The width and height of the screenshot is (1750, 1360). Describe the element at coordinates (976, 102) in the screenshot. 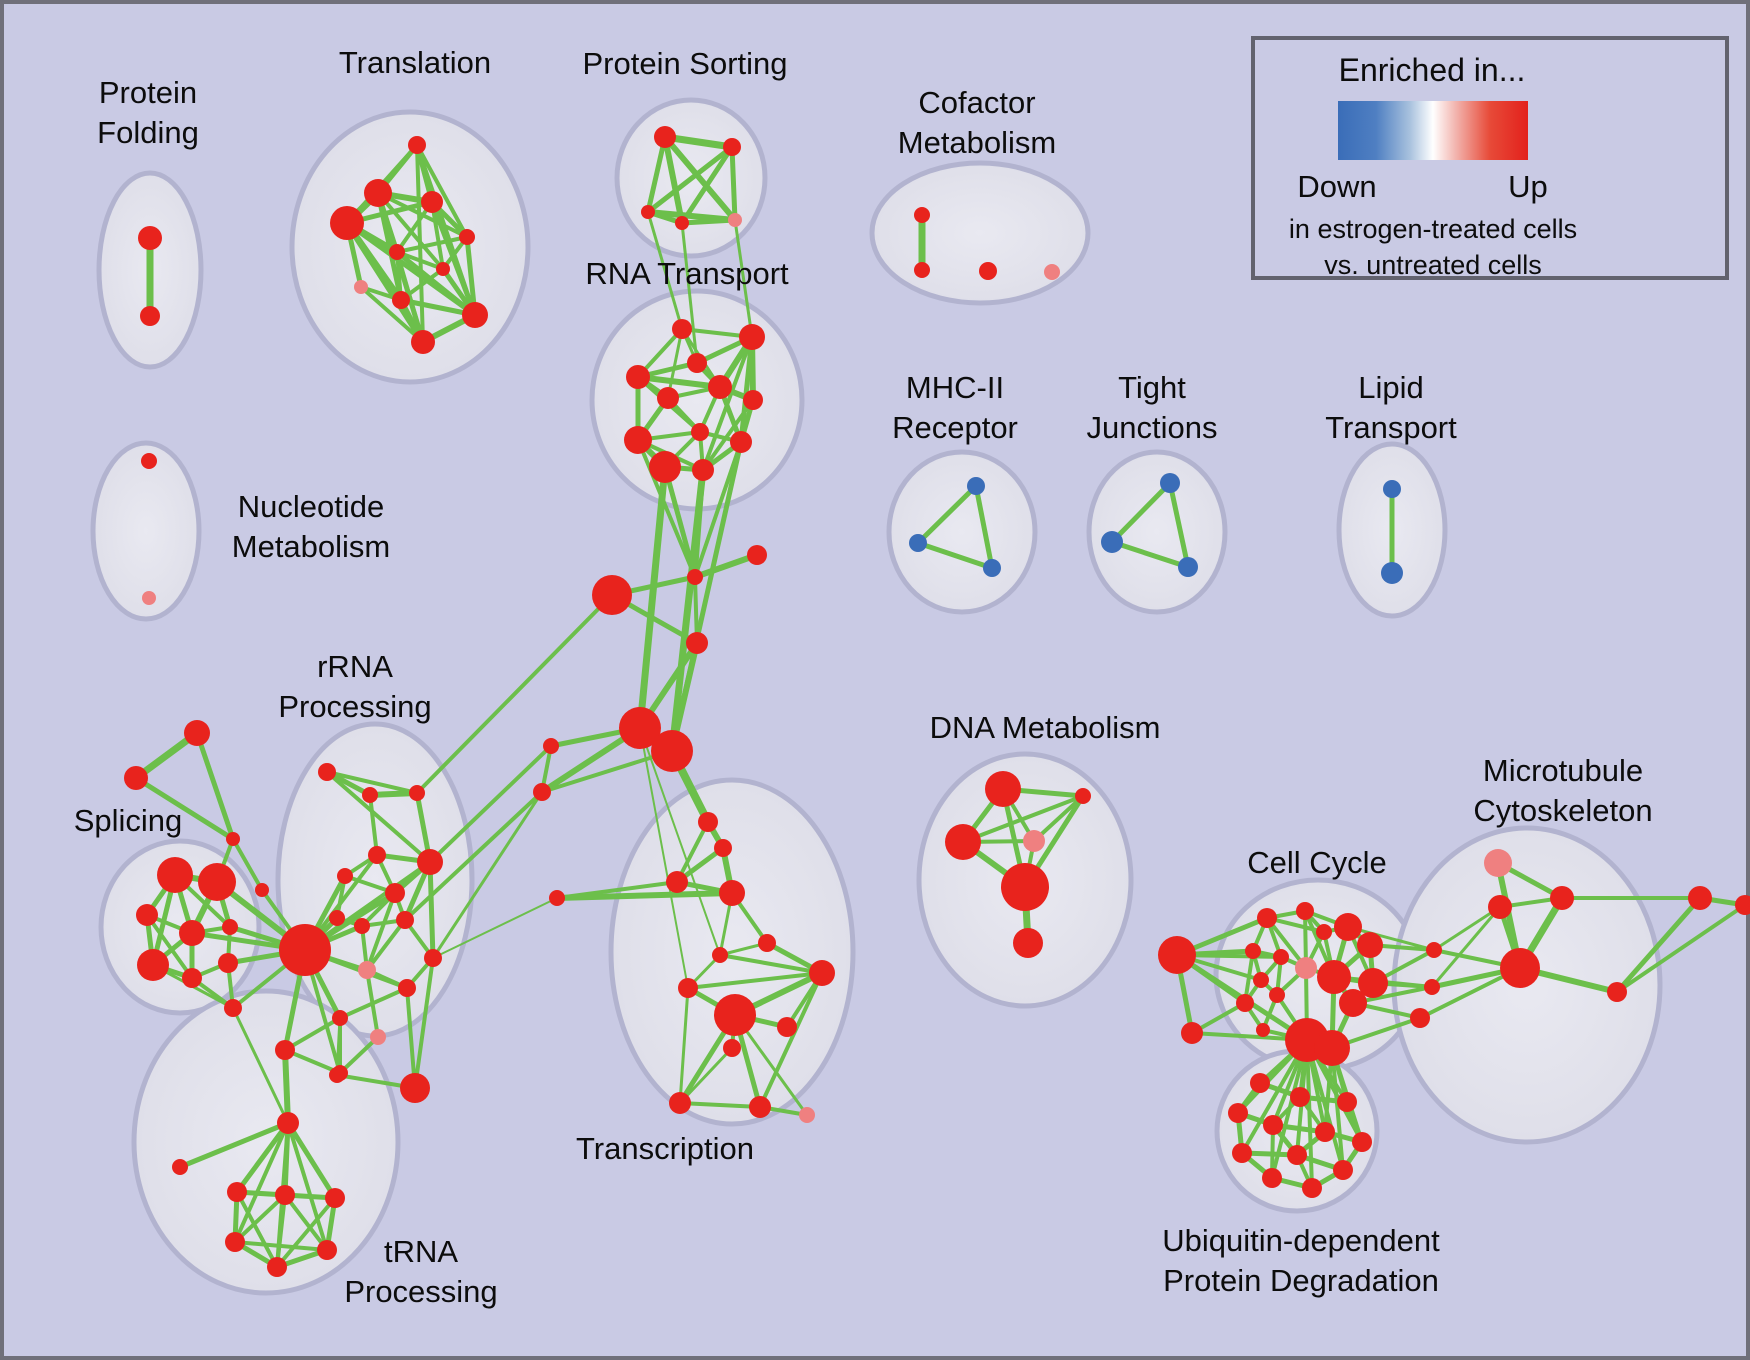

I see `cluster-label-cofactor-metabolism-line1: Cofactor` at that location.